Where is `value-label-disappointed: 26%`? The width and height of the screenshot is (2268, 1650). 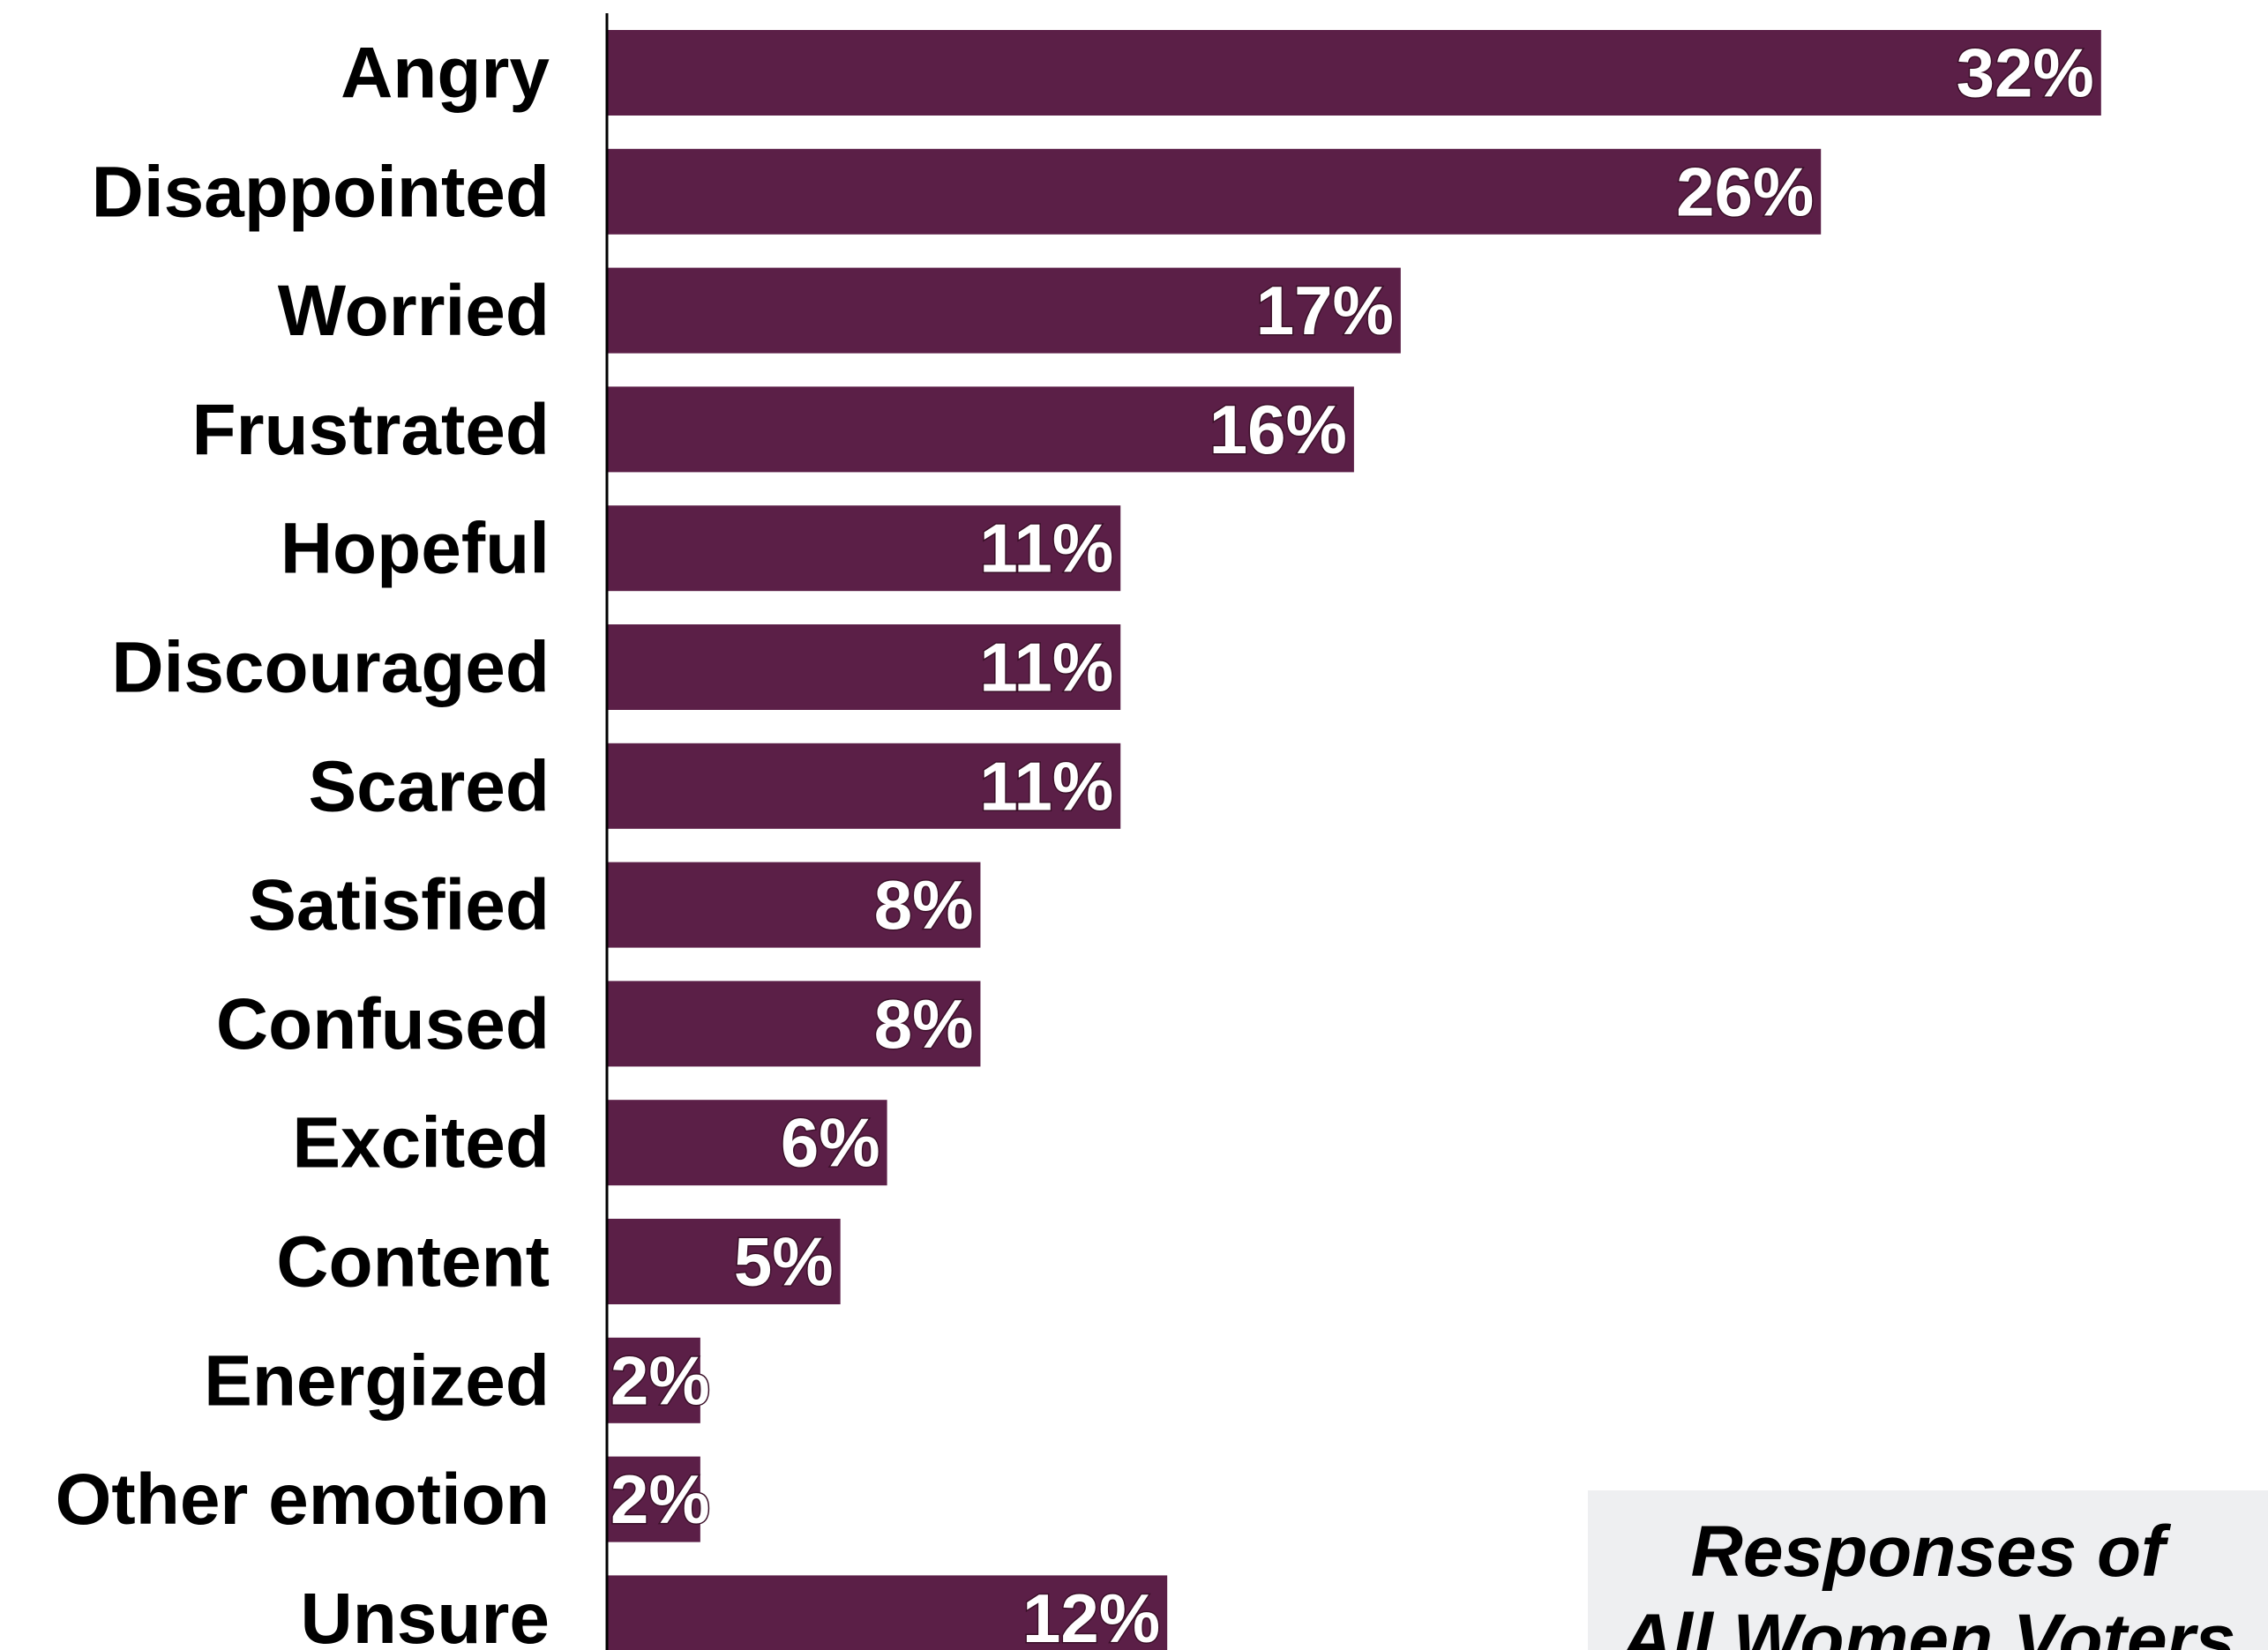 value-label-disappointed: 26% is located at coordinates (1745, 191).